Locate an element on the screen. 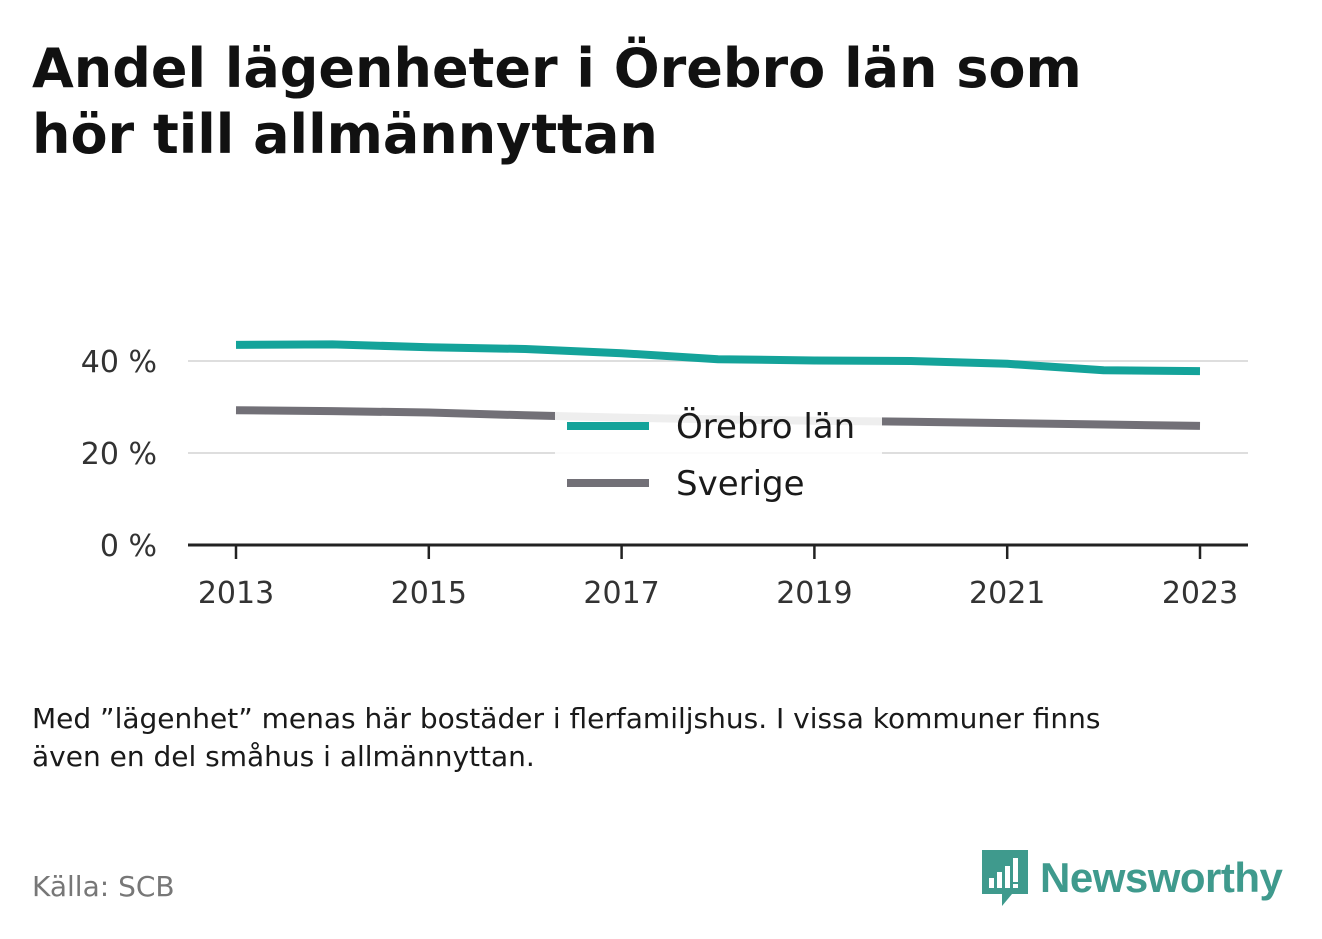 The image size is (1322, 939). x-tick-label: 2015 is located at coordinates (429, 593).